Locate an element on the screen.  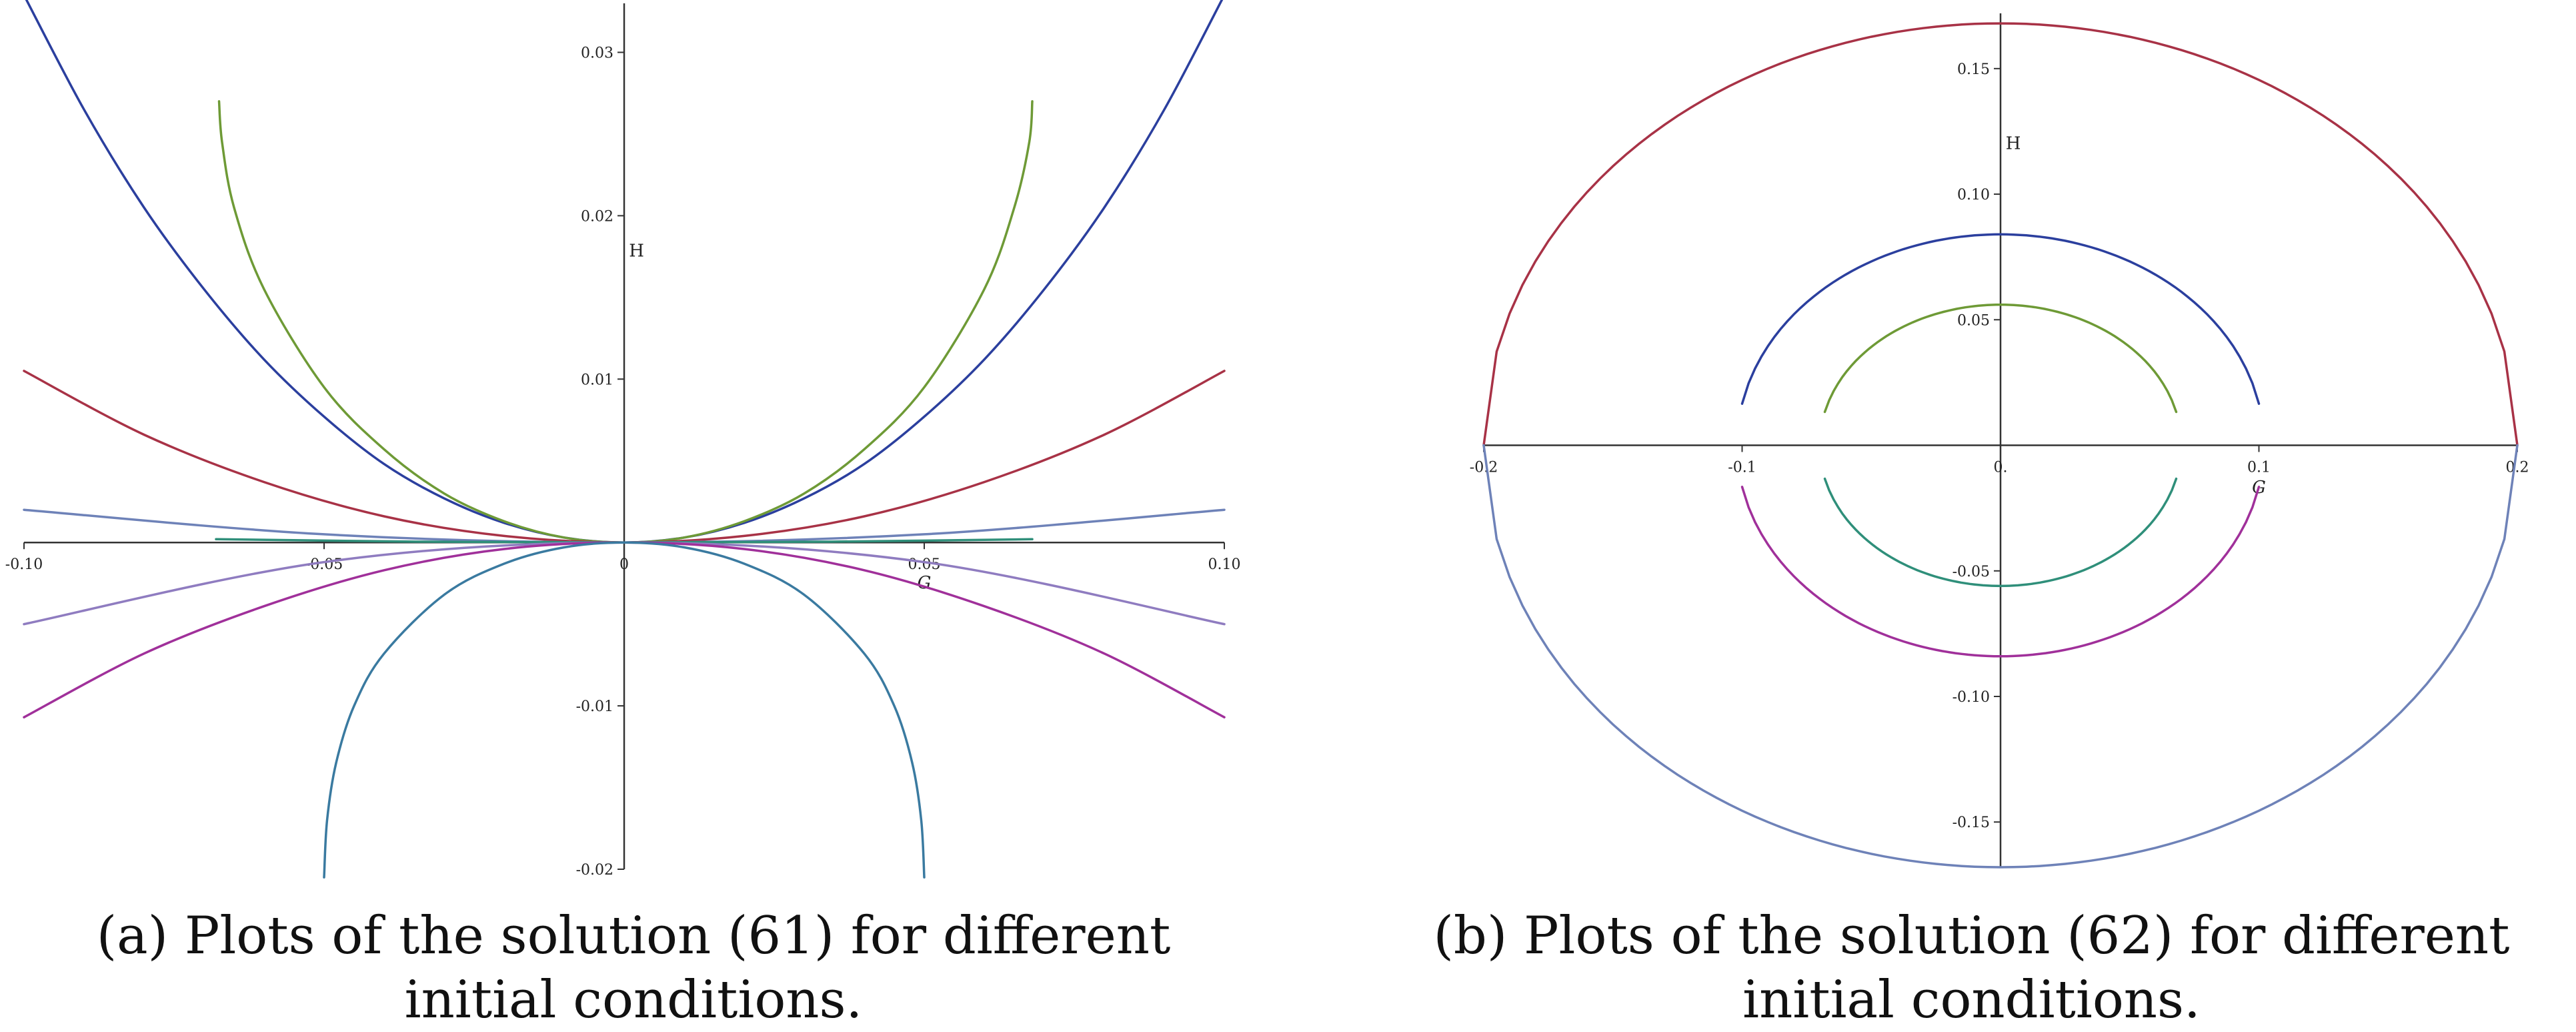
y-tick-label: -0.01 is located at coordinates (594, 706).